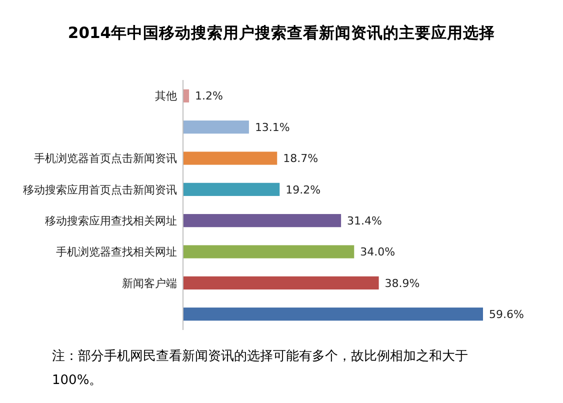 The image size is (563, 403). Describe the element at coordinates (506, 314) in the screenshot. I see `data-label: 59.6%` at that location.